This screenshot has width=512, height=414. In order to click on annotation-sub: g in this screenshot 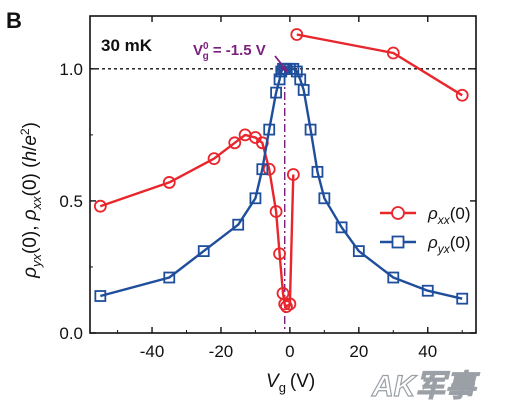, I will do `click(206, 56)`.